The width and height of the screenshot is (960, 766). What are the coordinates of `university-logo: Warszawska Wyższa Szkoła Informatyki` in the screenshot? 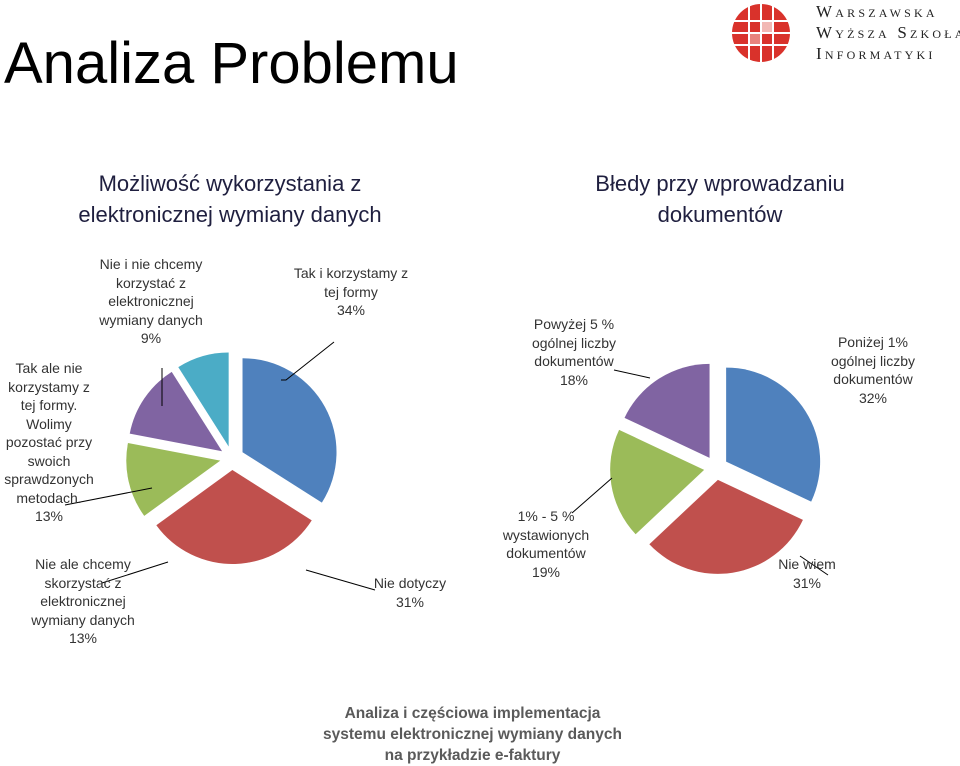 It's located at (845, 33).